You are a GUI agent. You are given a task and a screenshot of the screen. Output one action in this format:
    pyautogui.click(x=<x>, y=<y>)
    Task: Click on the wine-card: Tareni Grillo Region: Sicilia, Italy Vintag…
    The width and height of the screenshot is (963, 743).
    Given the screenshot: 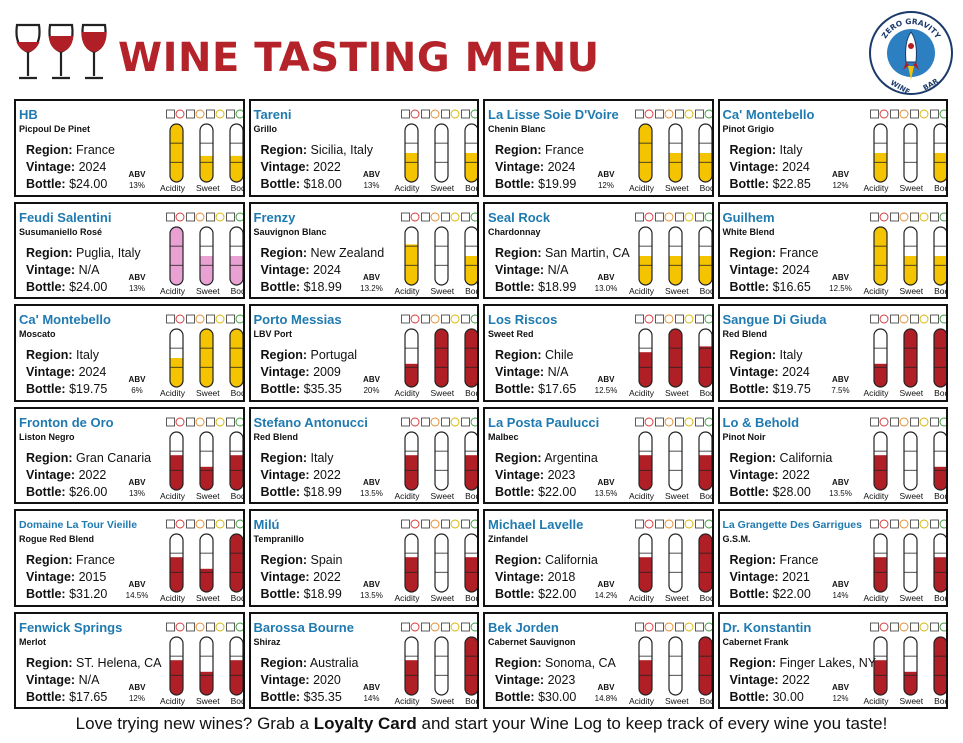 What is the action you would take?
    pyautogui.click(x=363, y=148)
    